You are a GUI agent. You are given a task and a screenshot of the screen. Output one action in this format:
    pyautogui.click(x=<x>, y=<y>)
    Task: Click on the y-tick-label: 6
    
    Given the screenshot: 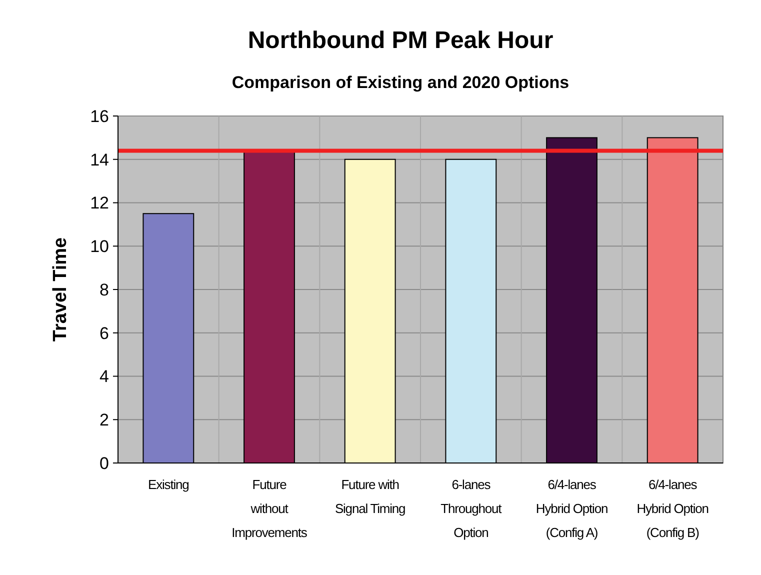 What is the action you would take?
    pyautogui.click(x=104, y=333)
    